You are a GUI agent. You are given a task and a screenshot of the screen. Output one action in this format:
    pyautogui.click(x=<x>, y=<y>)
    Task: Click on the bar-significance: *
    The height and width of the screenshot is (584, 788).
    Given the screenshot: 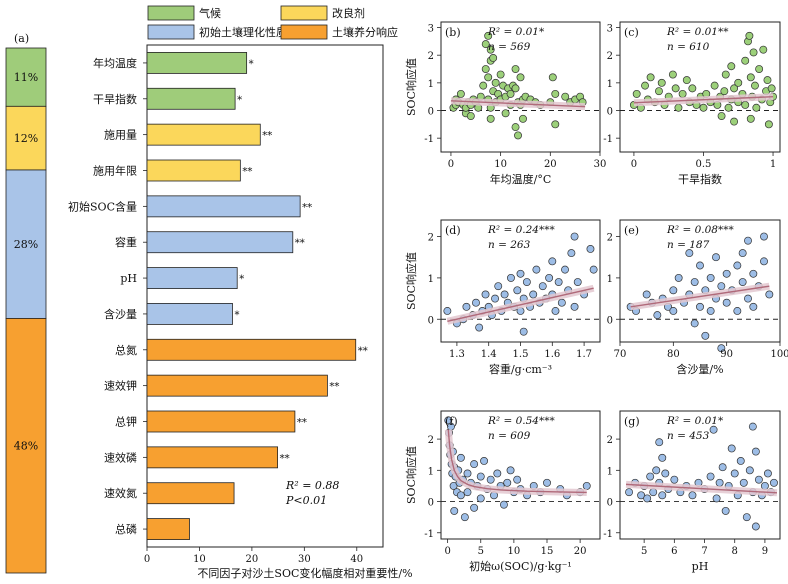 What is the action you would take?
    pyautogui.click(x=241, y=279)
    